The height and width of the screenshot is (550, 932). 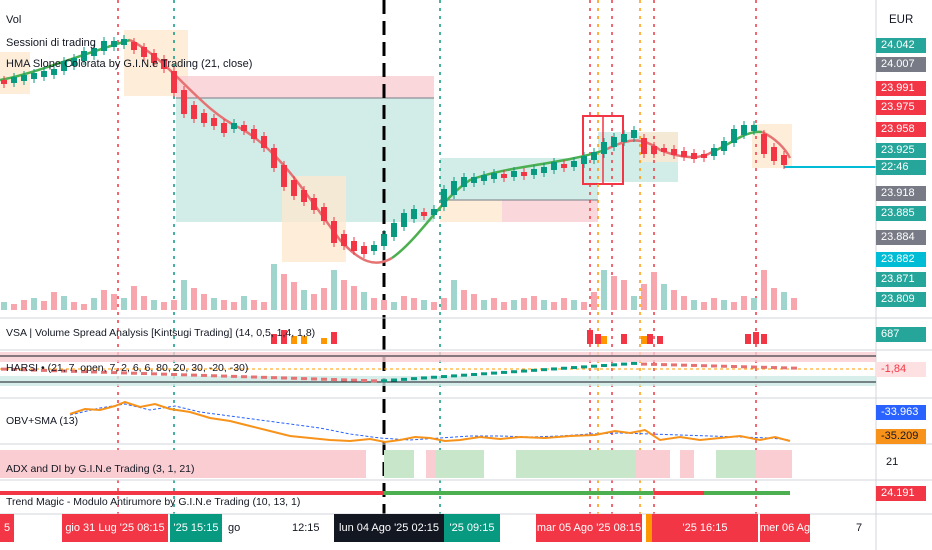 What do you see at coordinates (901, 334) in the screenshot?
I see `vsa-value: 687` at bounding box center [901, 334].